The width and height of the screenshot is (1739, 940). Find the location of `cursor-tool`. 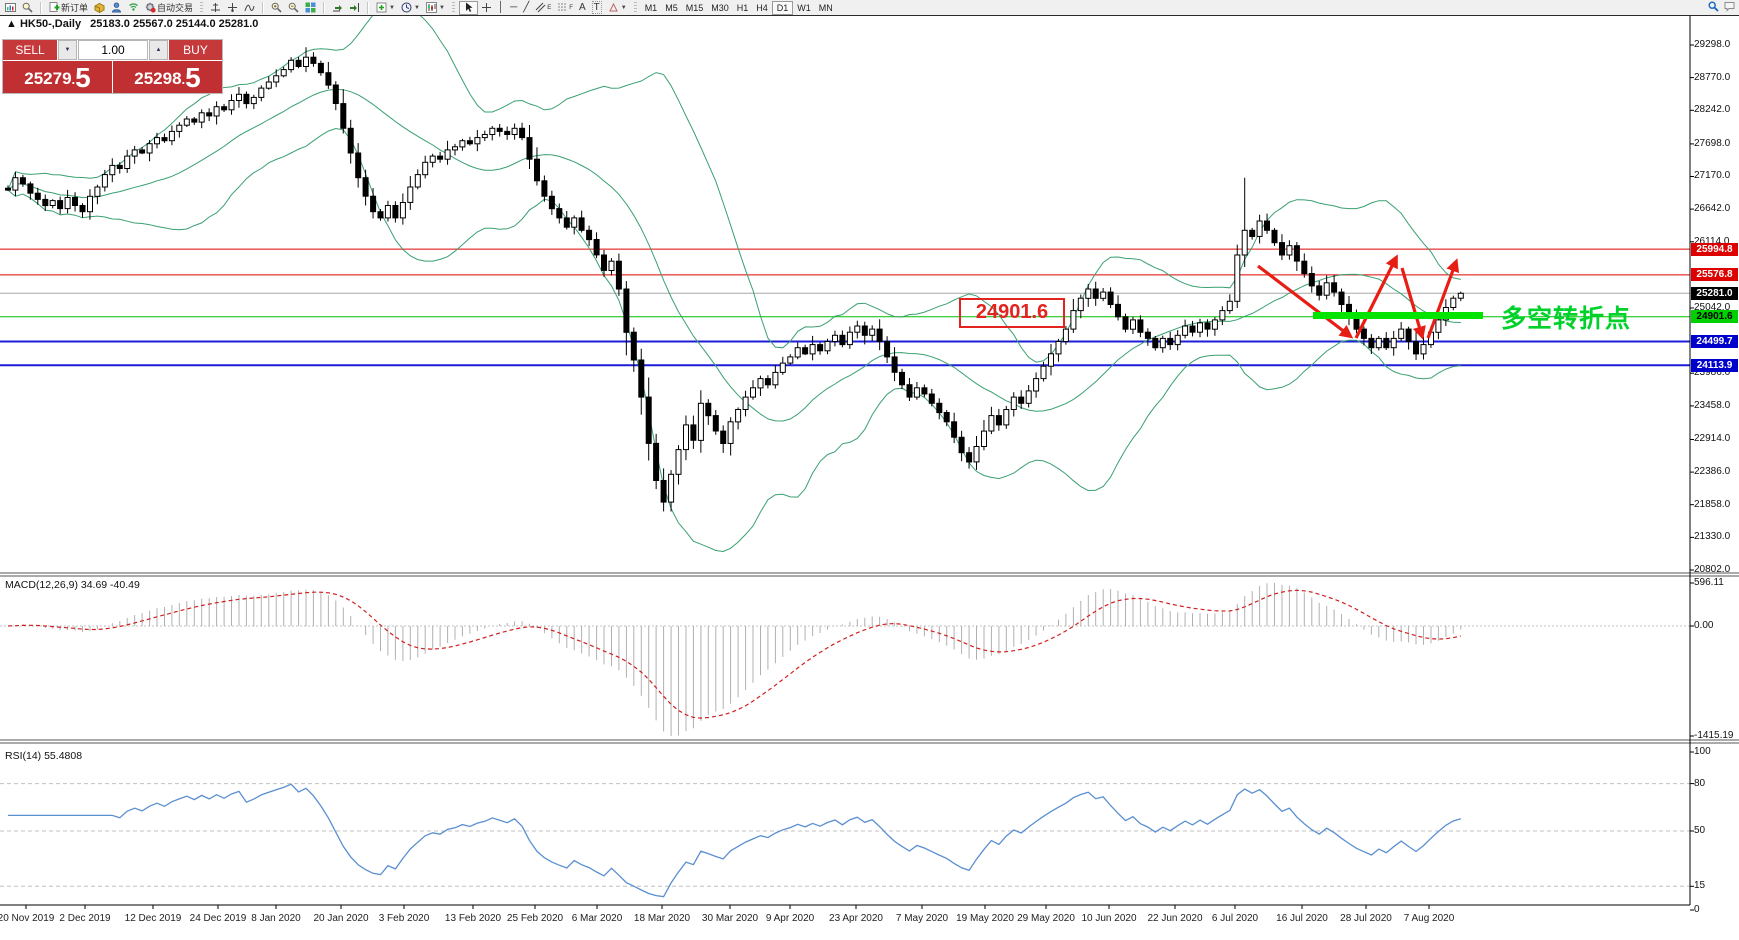

cursor-tool is located at coordinates (468, 7).